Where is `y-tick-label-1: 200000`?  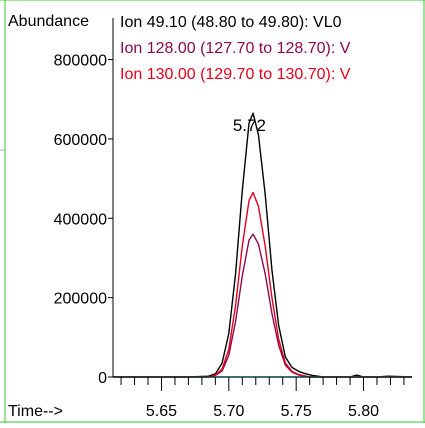
y-tick-label-1: 200000 is located at coordinates (80, 299).